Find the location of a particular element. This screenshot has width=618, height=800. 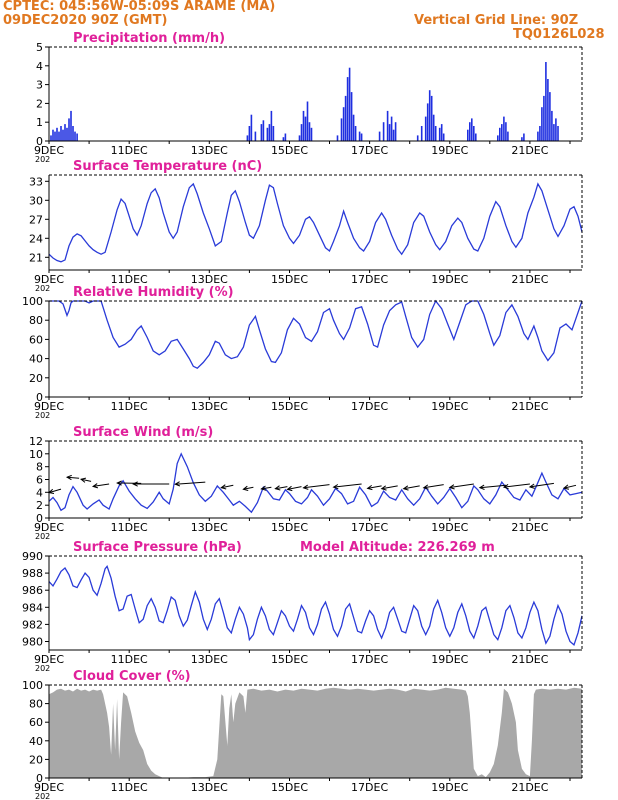

panel-title: Surface Pressure (hPa) is located at coordinates (157, 547).